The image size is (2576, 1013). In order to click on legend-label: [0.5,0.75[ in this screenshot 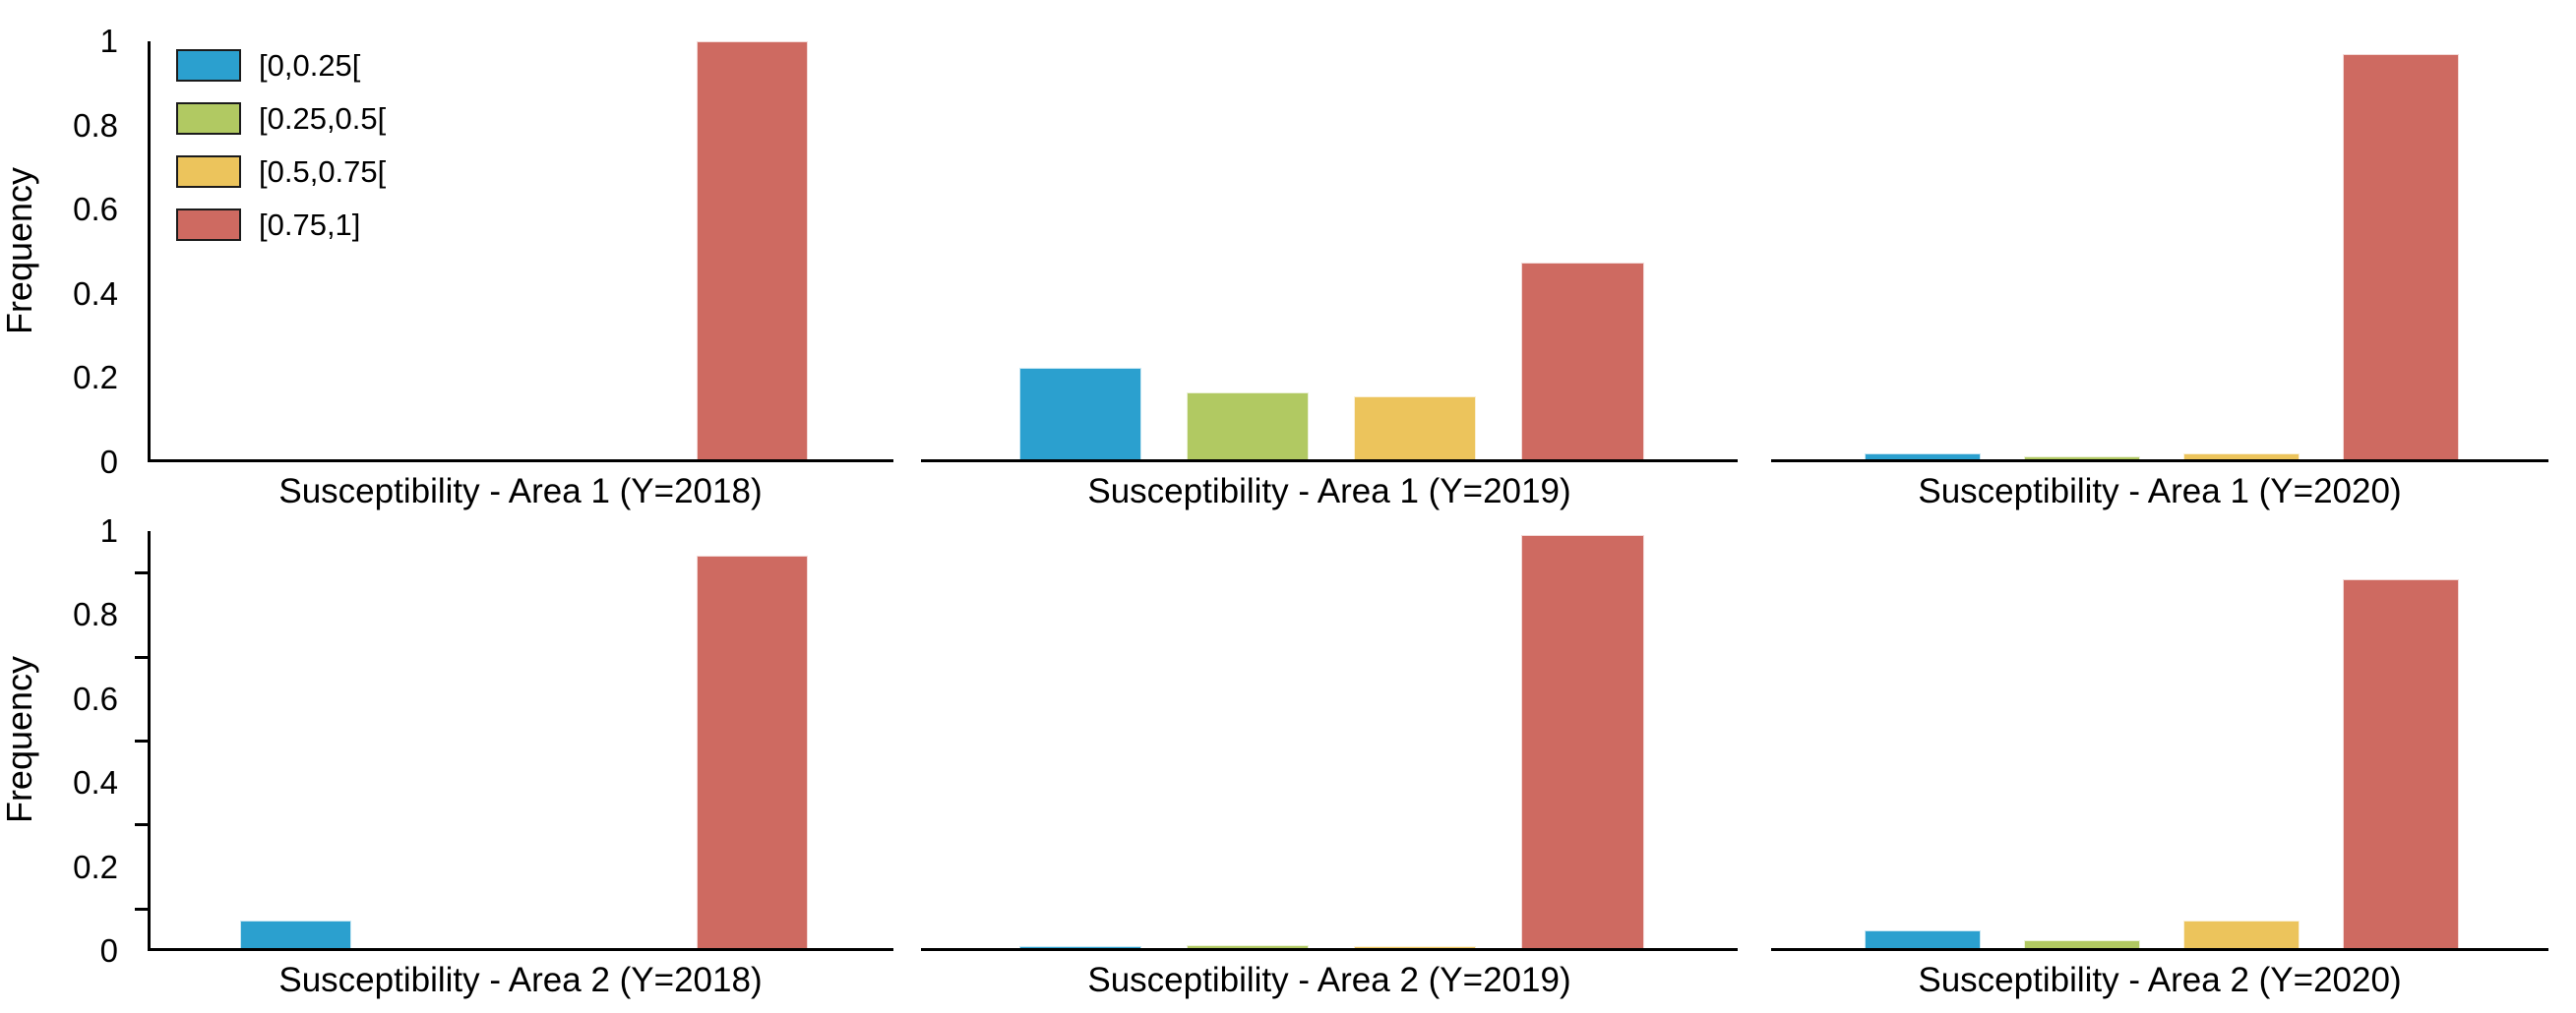, I will do `click(323, 171)`.